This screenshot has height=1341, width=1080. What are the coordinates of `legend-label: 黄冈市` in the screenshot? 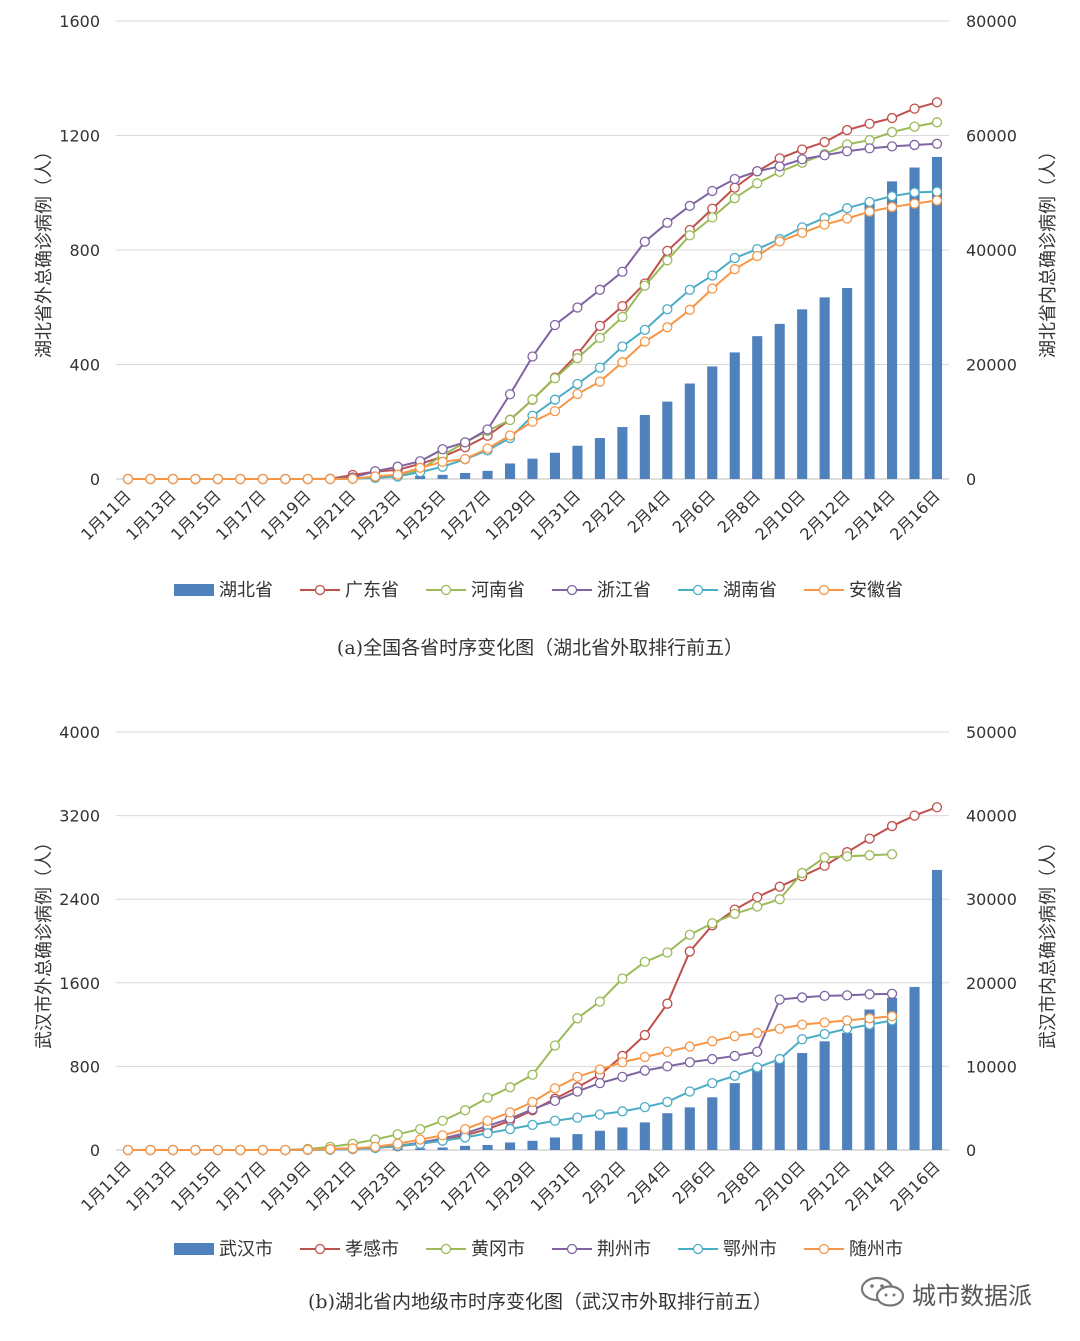 It's located at (498, 1249).